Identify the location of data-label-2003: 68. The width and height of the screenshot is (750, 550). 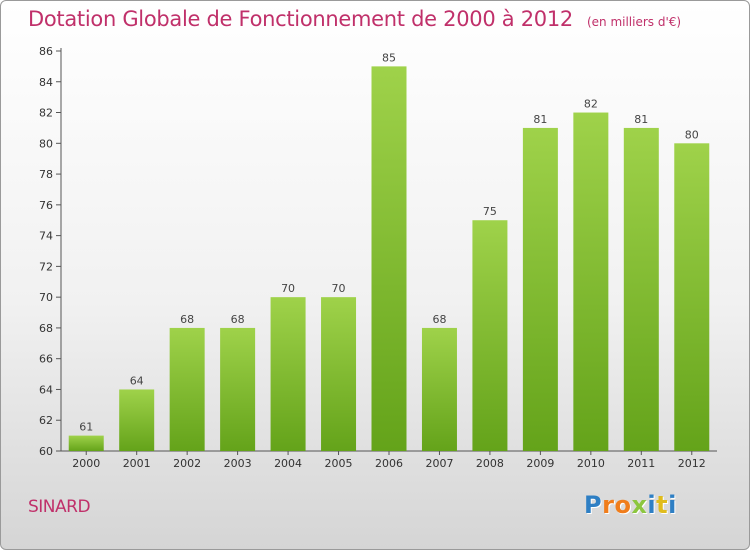
(238, 319).